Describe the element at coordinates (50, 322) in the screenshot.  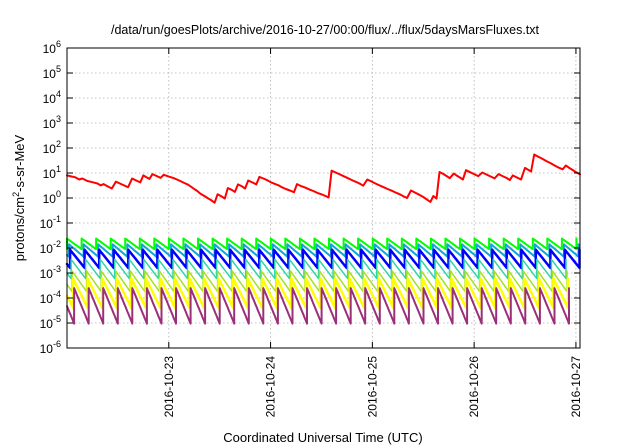
I see `y-tick-label: 10⁻⁵` at that location.